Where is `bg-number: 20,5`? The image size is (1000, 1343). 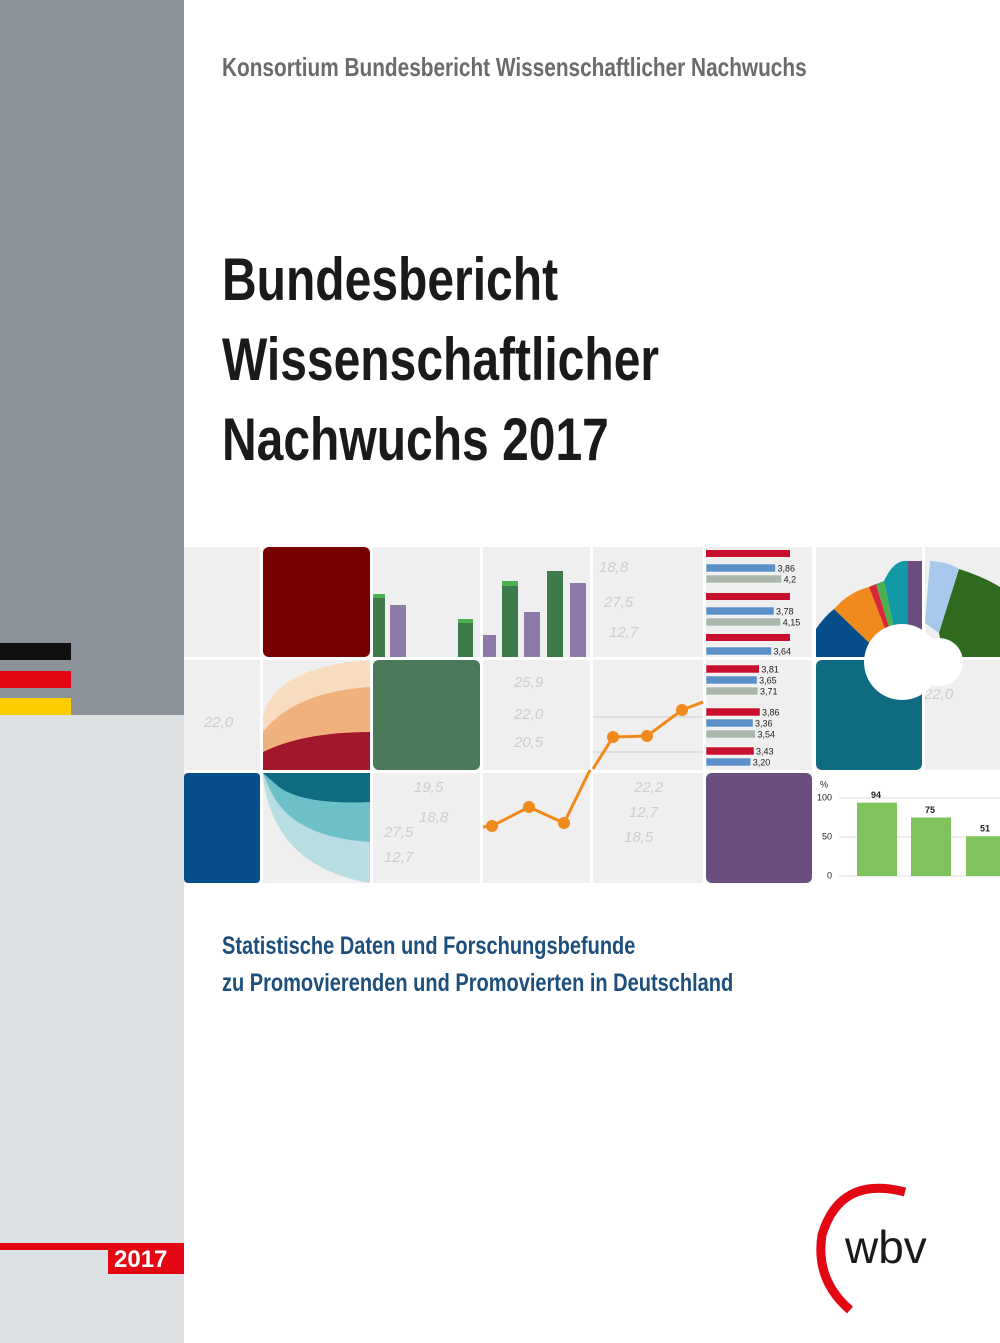 bg-number: 20,5 is located at coordinates (528, 742).